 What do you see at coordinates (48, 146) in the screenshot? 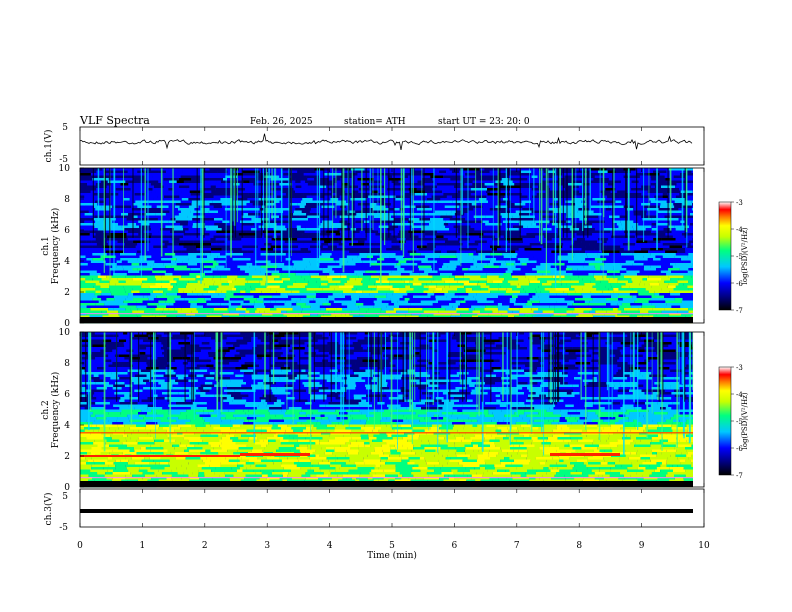
I see `ch1-waveform-ylabel: ch.1(V)` at bounding box center [48, 146].